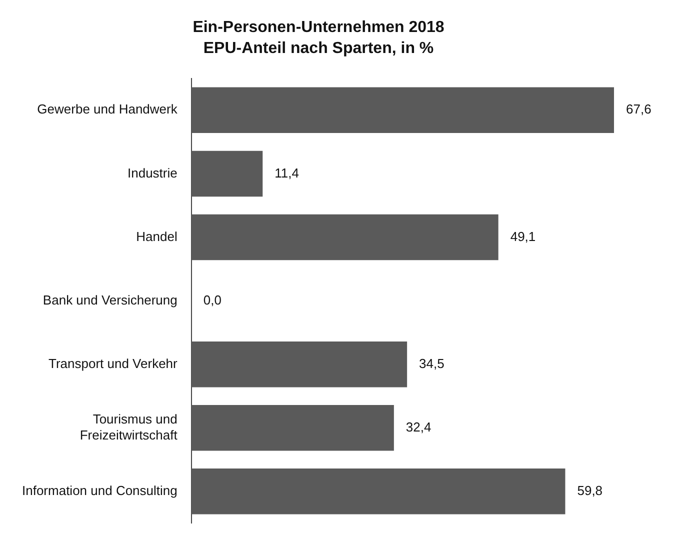 The width and height of the screenshot is (687, 553). I want to click on data-label: 49,1, so click(523, 236).